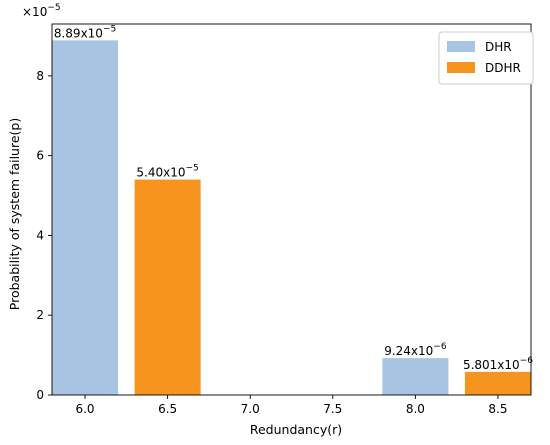 The image size is (550, 445). I want to click on y-axis-title: Probability of system failure(p), so click(14, 214).